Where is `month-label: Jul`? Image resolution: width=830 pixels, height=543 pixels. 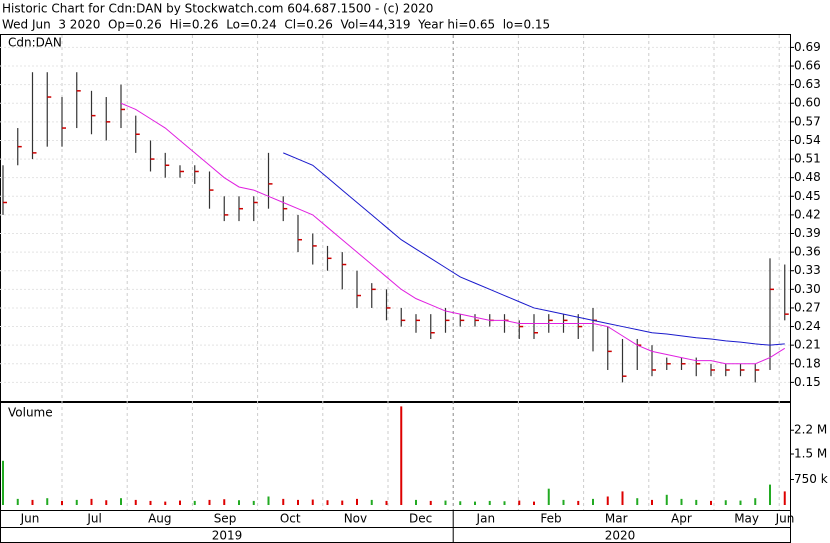
month-label: Jul is located at coordinates (93, 519).